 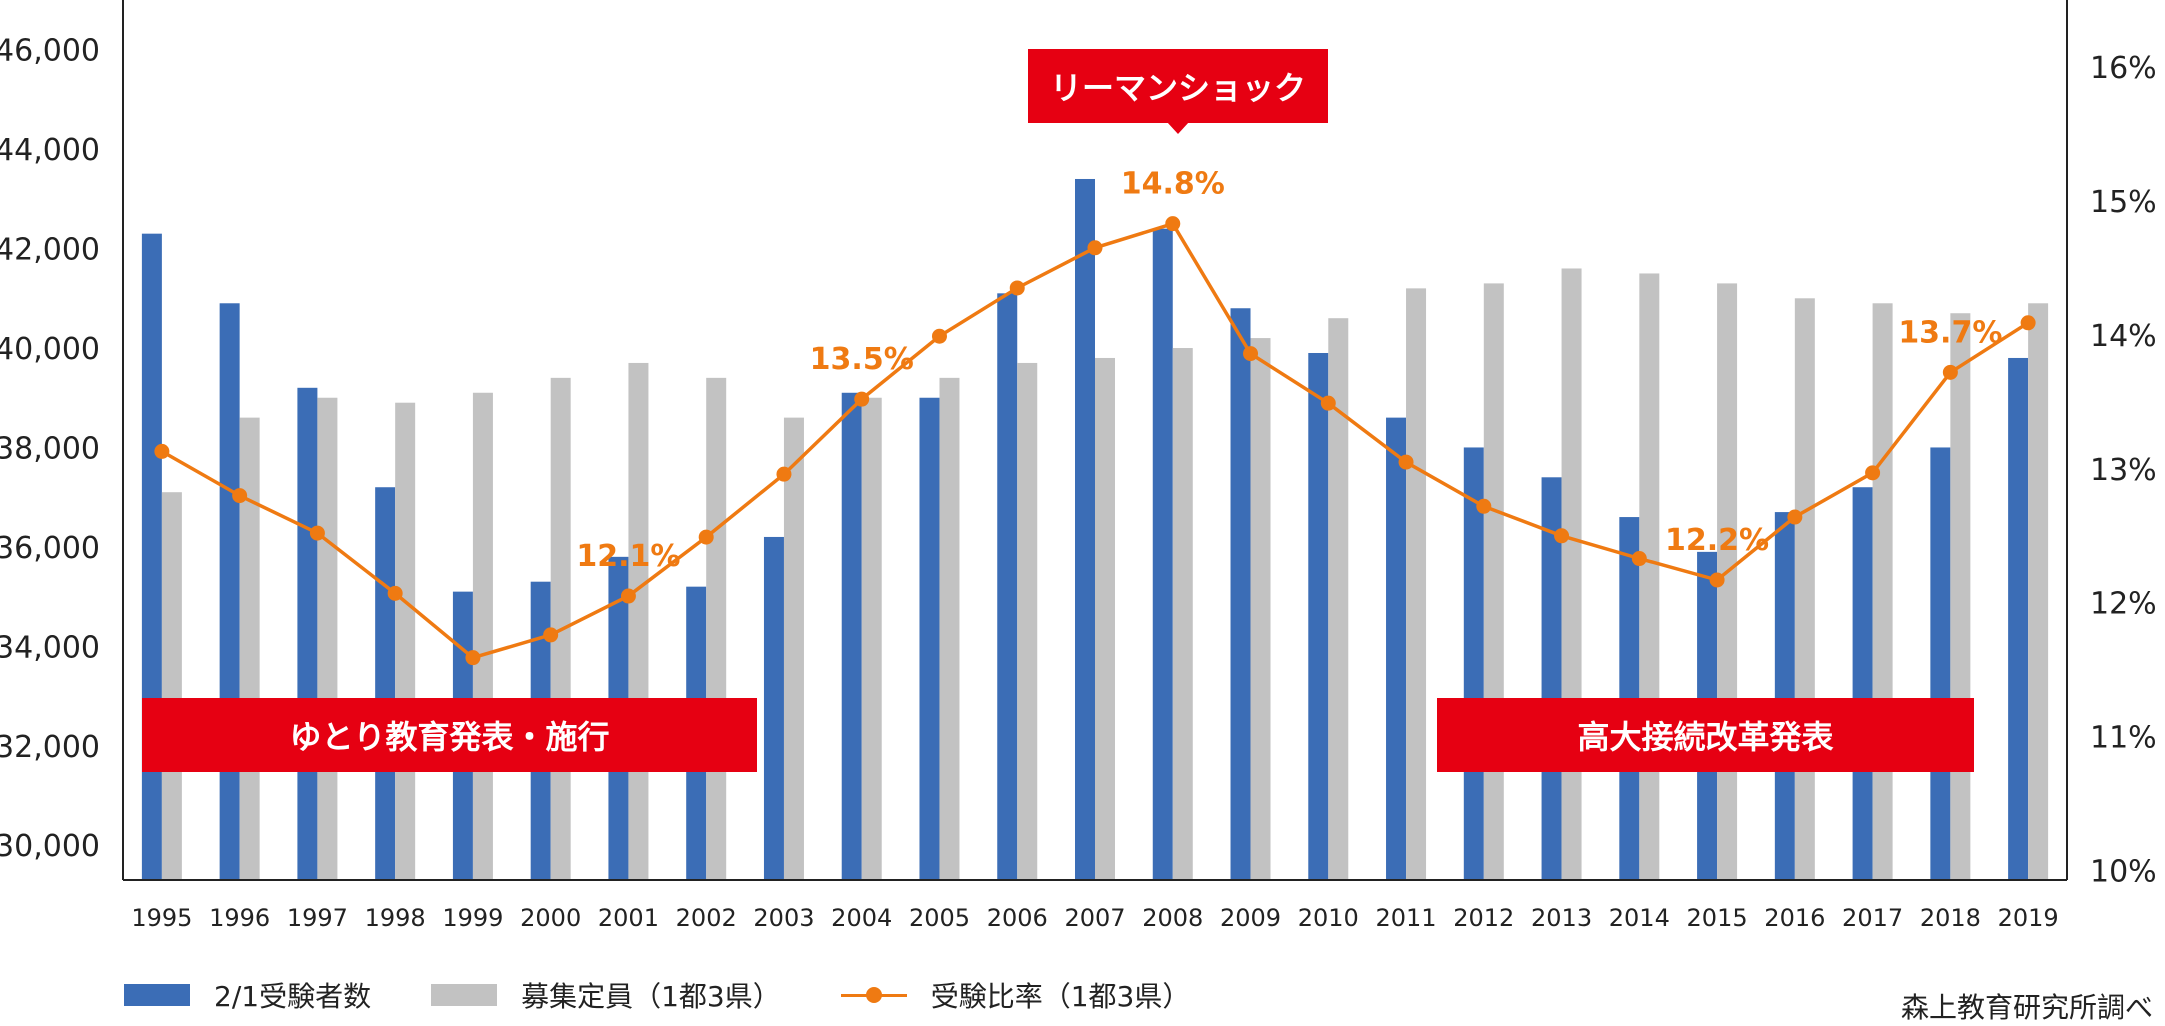 I want to click on left-tick-label: 34,000, so click(x=50, y=647).